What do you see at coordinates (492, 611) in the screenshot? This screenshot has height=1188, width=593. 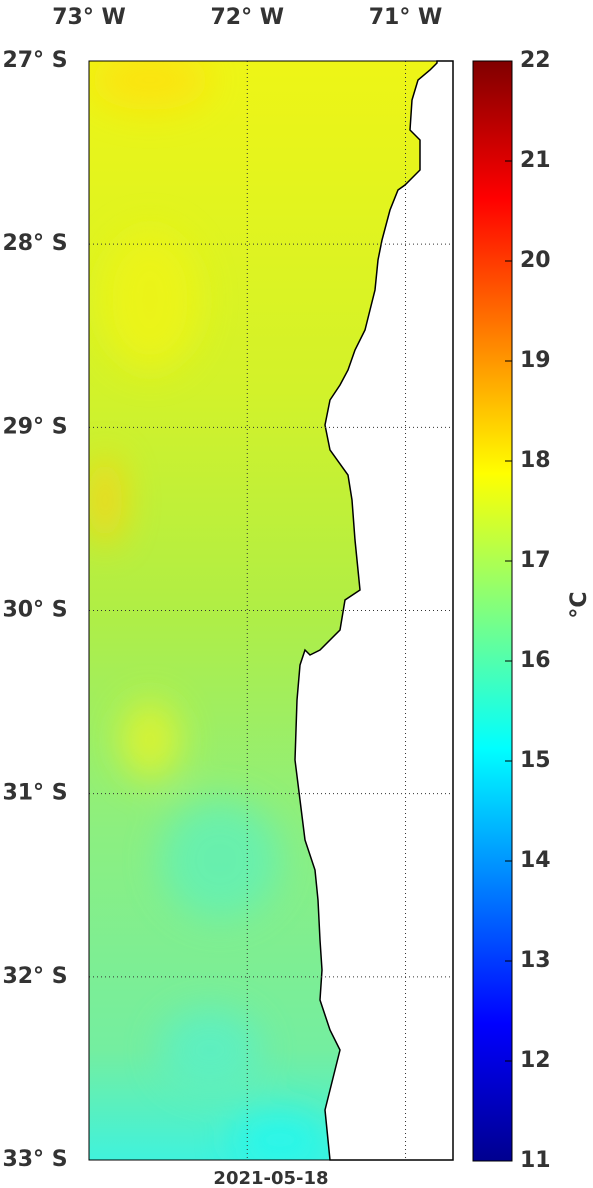 I see `colorbar` at bounding box center [492, 611].